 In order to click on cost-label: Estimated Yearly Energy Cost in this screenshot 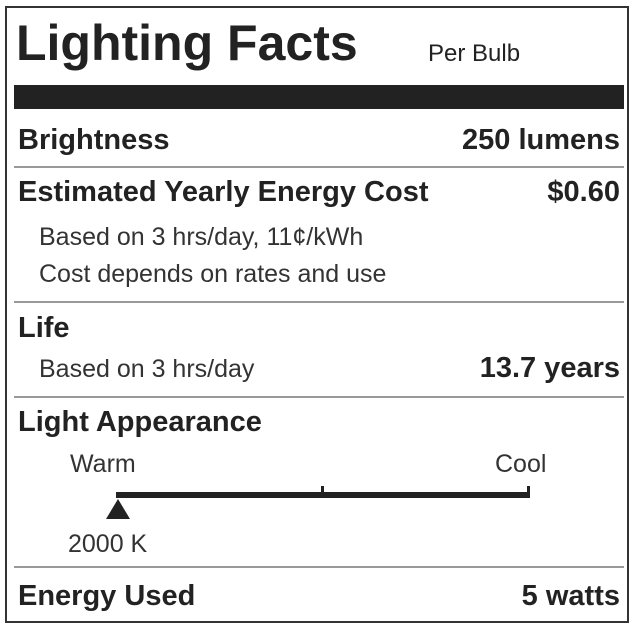, I will do `click(223, 192)`.